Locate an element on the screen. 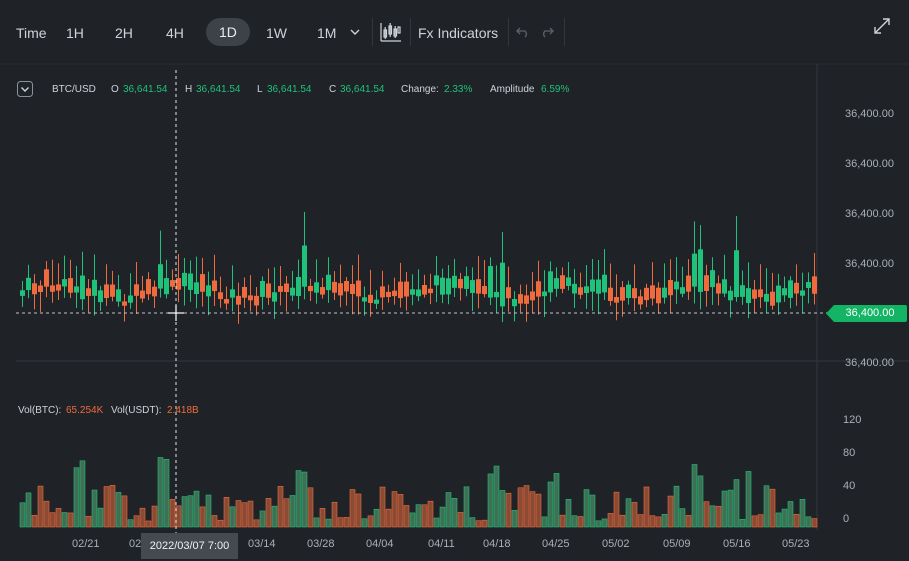  interval-1h: 1H is located at coordinates (75, 33).